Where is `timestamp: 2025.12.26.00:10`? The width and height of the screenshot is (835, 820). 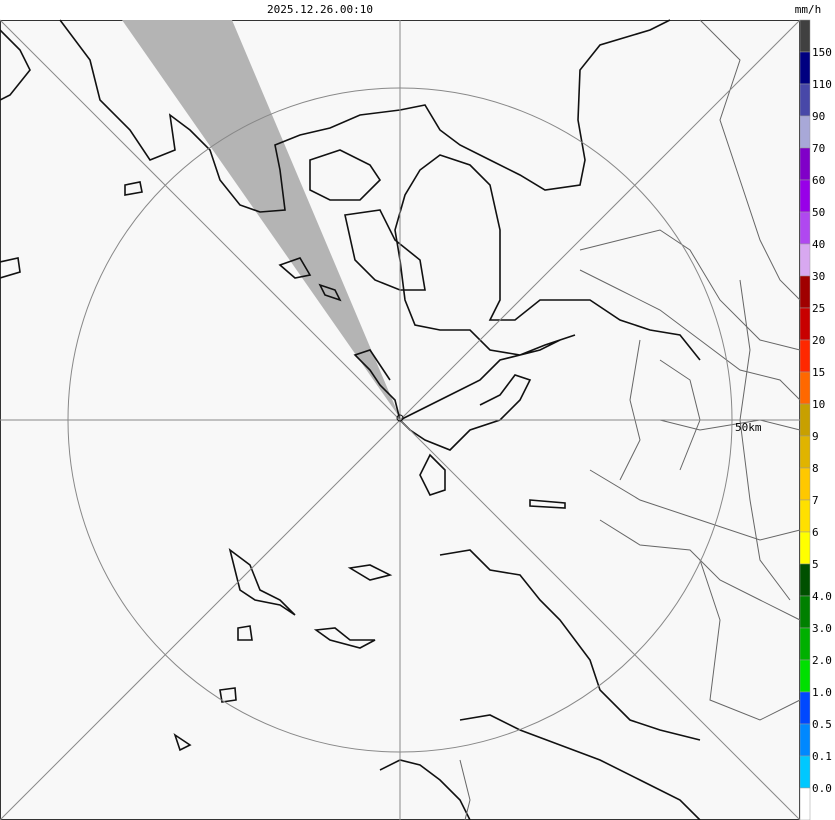
timestamp: 2025.12.26.00:10 is located at coordinates (320, 9).